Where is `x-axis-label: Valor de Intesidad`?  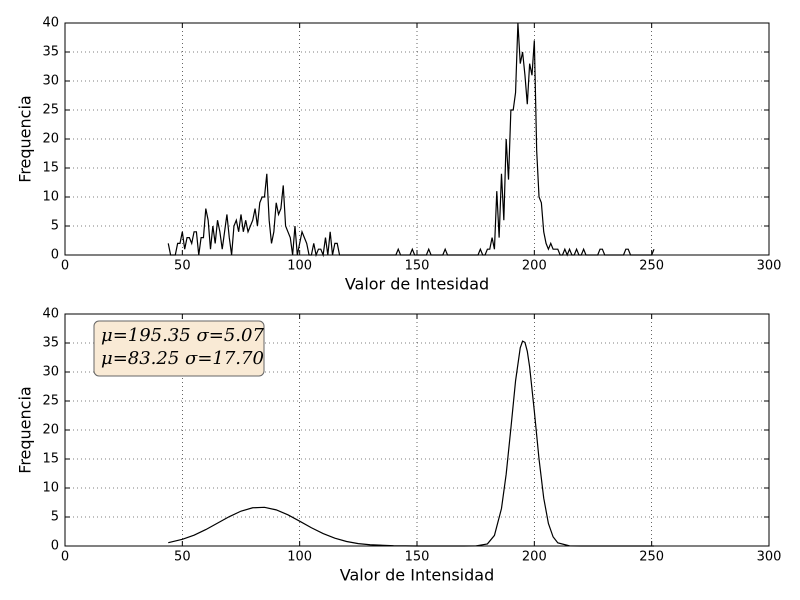
x-axis-label: Valor de Intesidad is located at coordinates (417, 284).